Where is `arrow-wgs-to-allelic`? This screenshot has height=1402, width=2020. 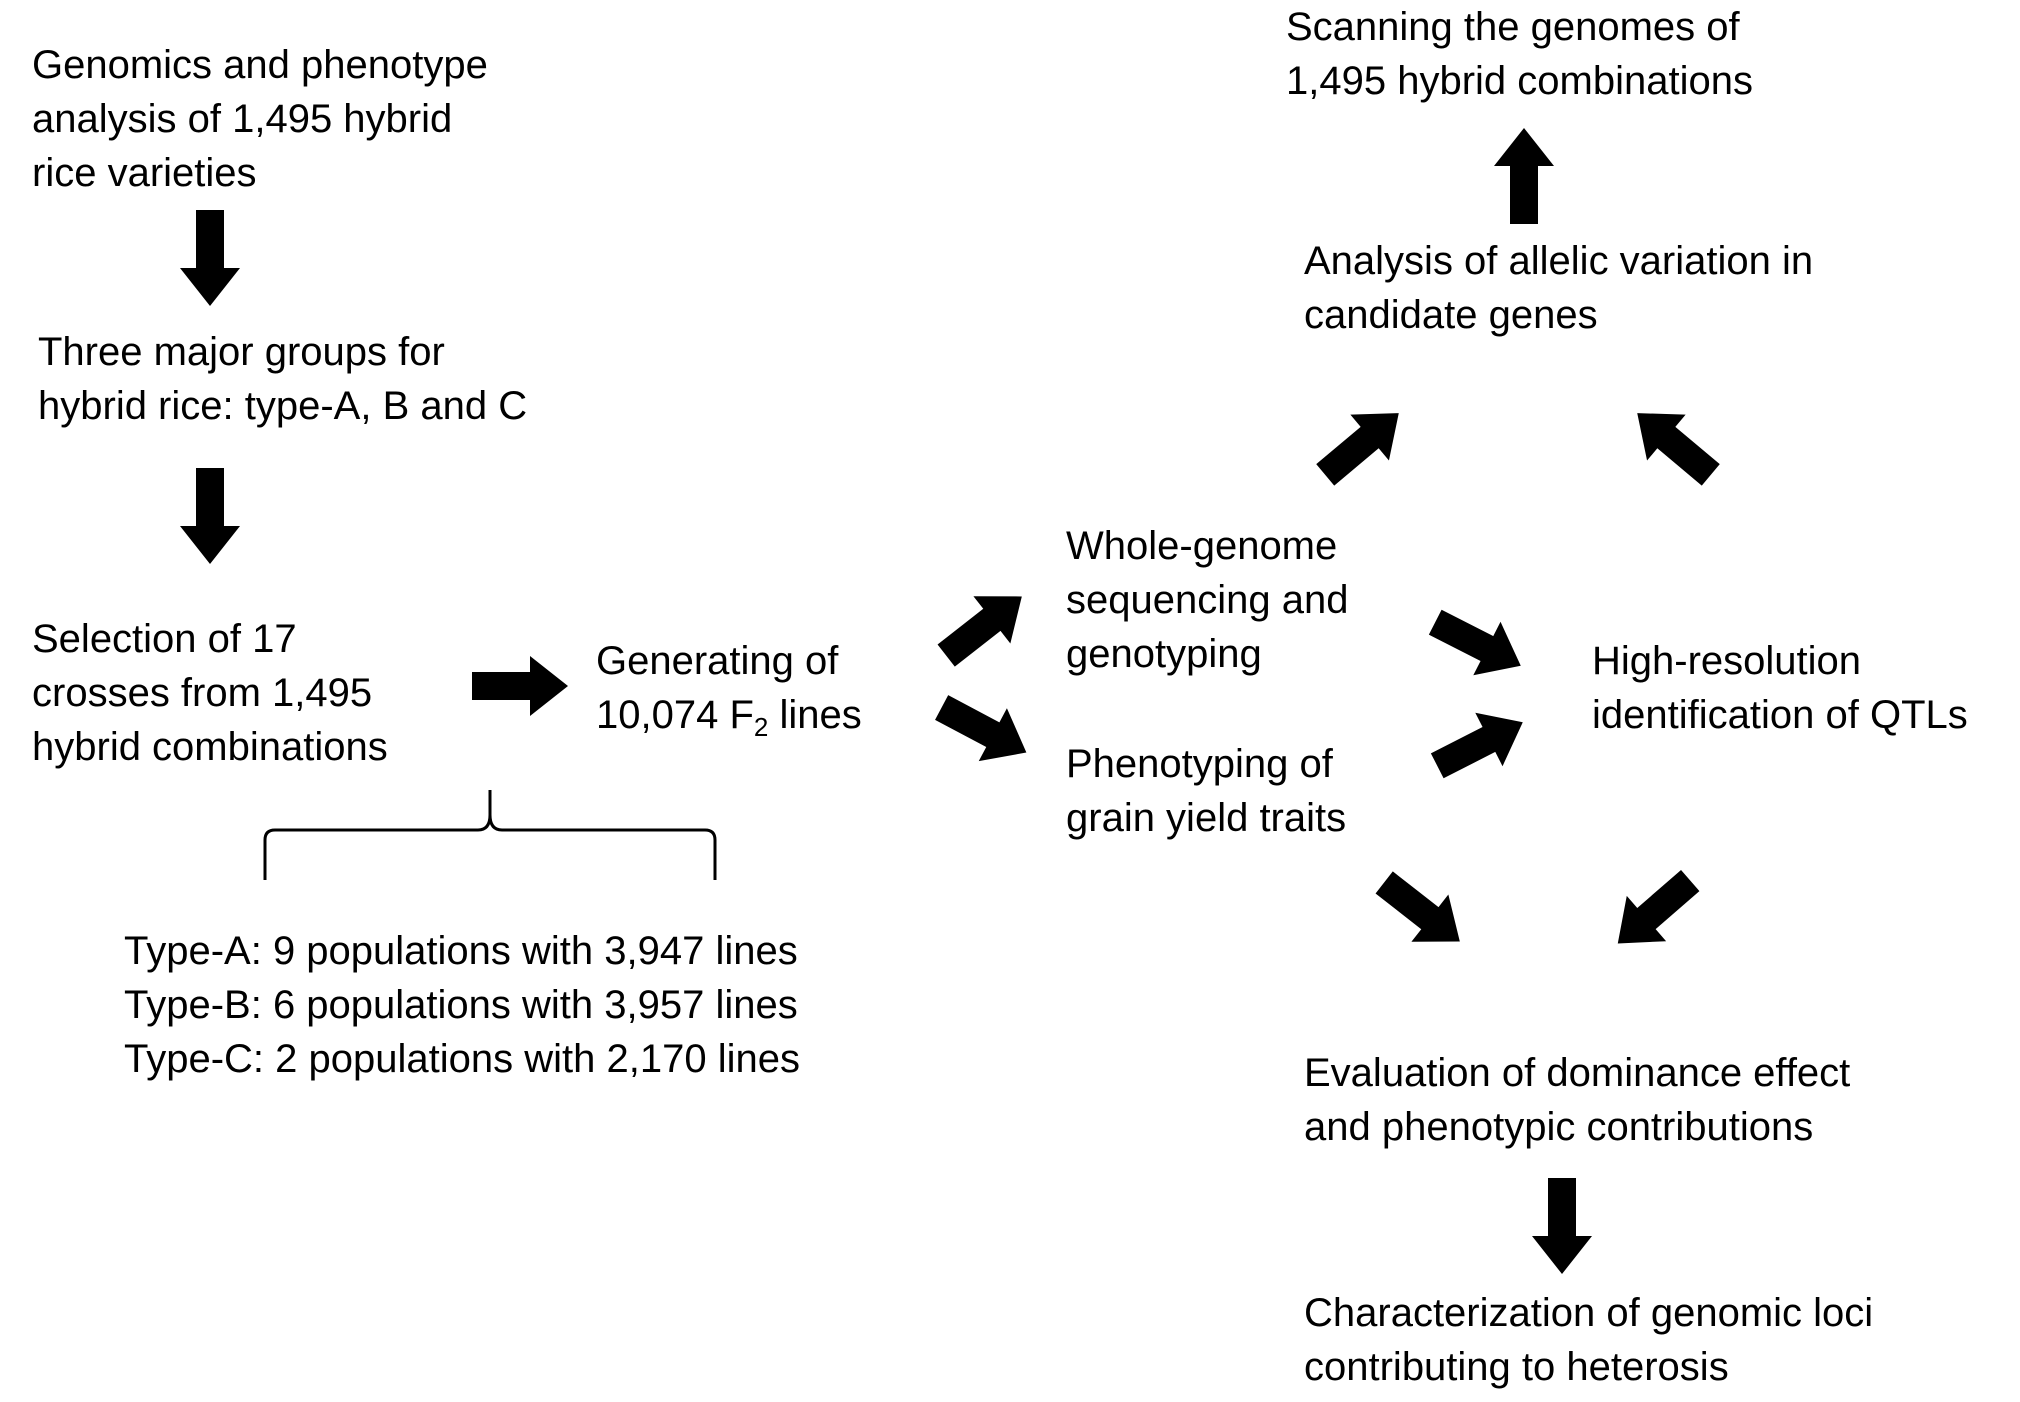
arrow-wgs-to-allelic is located at coordinates (1362, 444).